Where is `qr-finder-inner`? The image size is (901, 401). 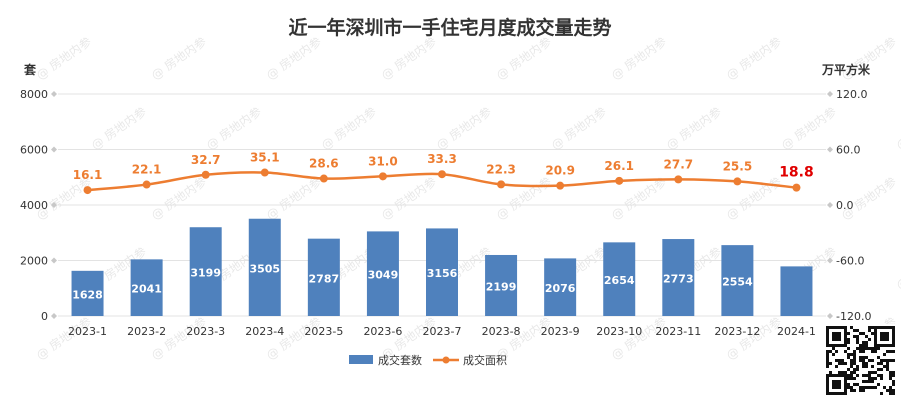 qr-finder-inner is located at coordinates (836, 384).